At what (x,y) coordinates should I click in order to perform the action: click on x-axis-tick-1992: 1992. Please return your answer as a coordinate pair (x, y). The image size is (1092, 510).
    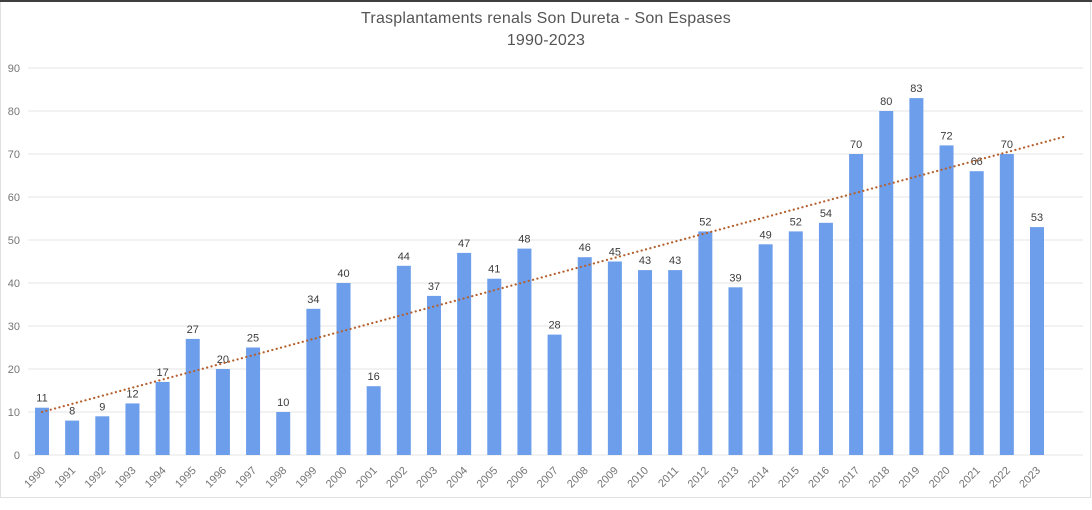
    Looking at the image, I should click on (96, 478).